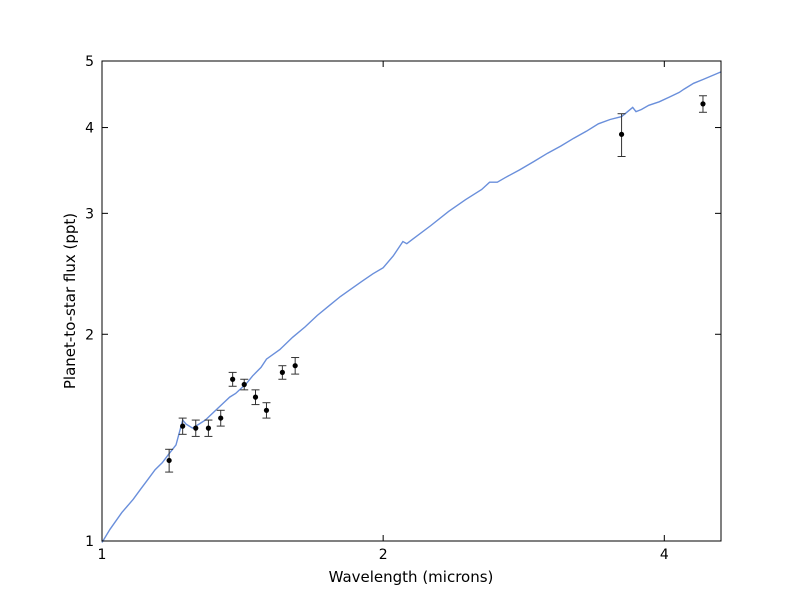  I want to click on x-tick-label: 1, so click(102, 555).